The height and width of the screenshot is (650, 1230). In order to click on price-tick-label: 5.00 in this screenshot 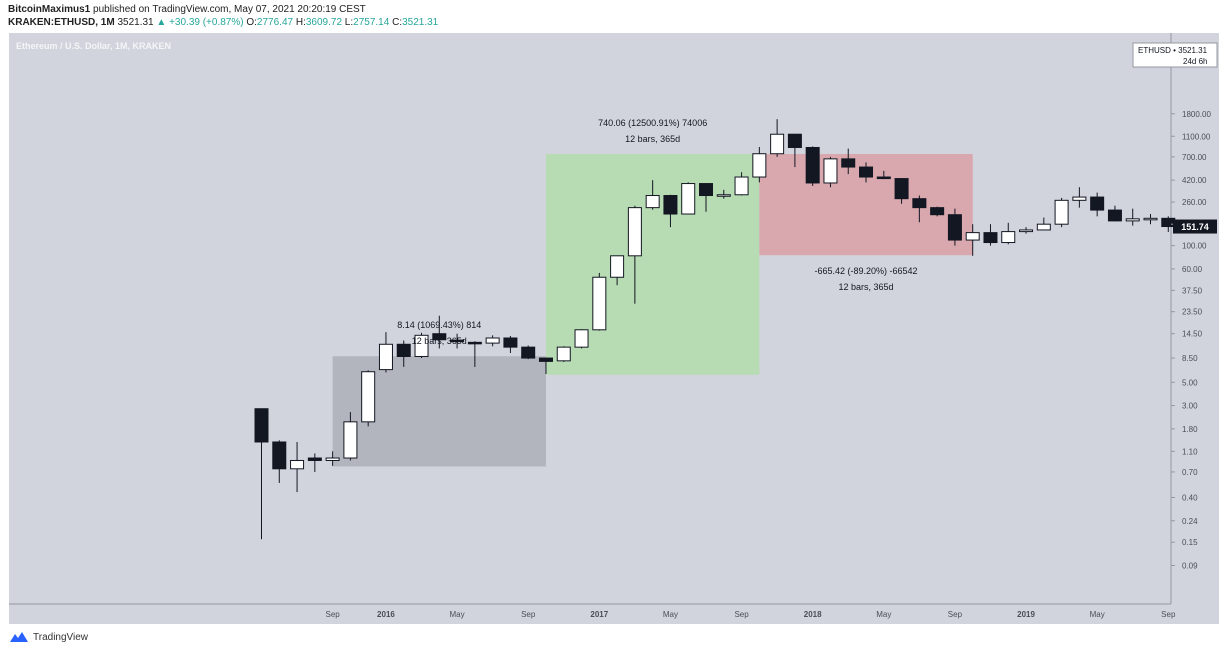, I will do `click(1190, 382)`.